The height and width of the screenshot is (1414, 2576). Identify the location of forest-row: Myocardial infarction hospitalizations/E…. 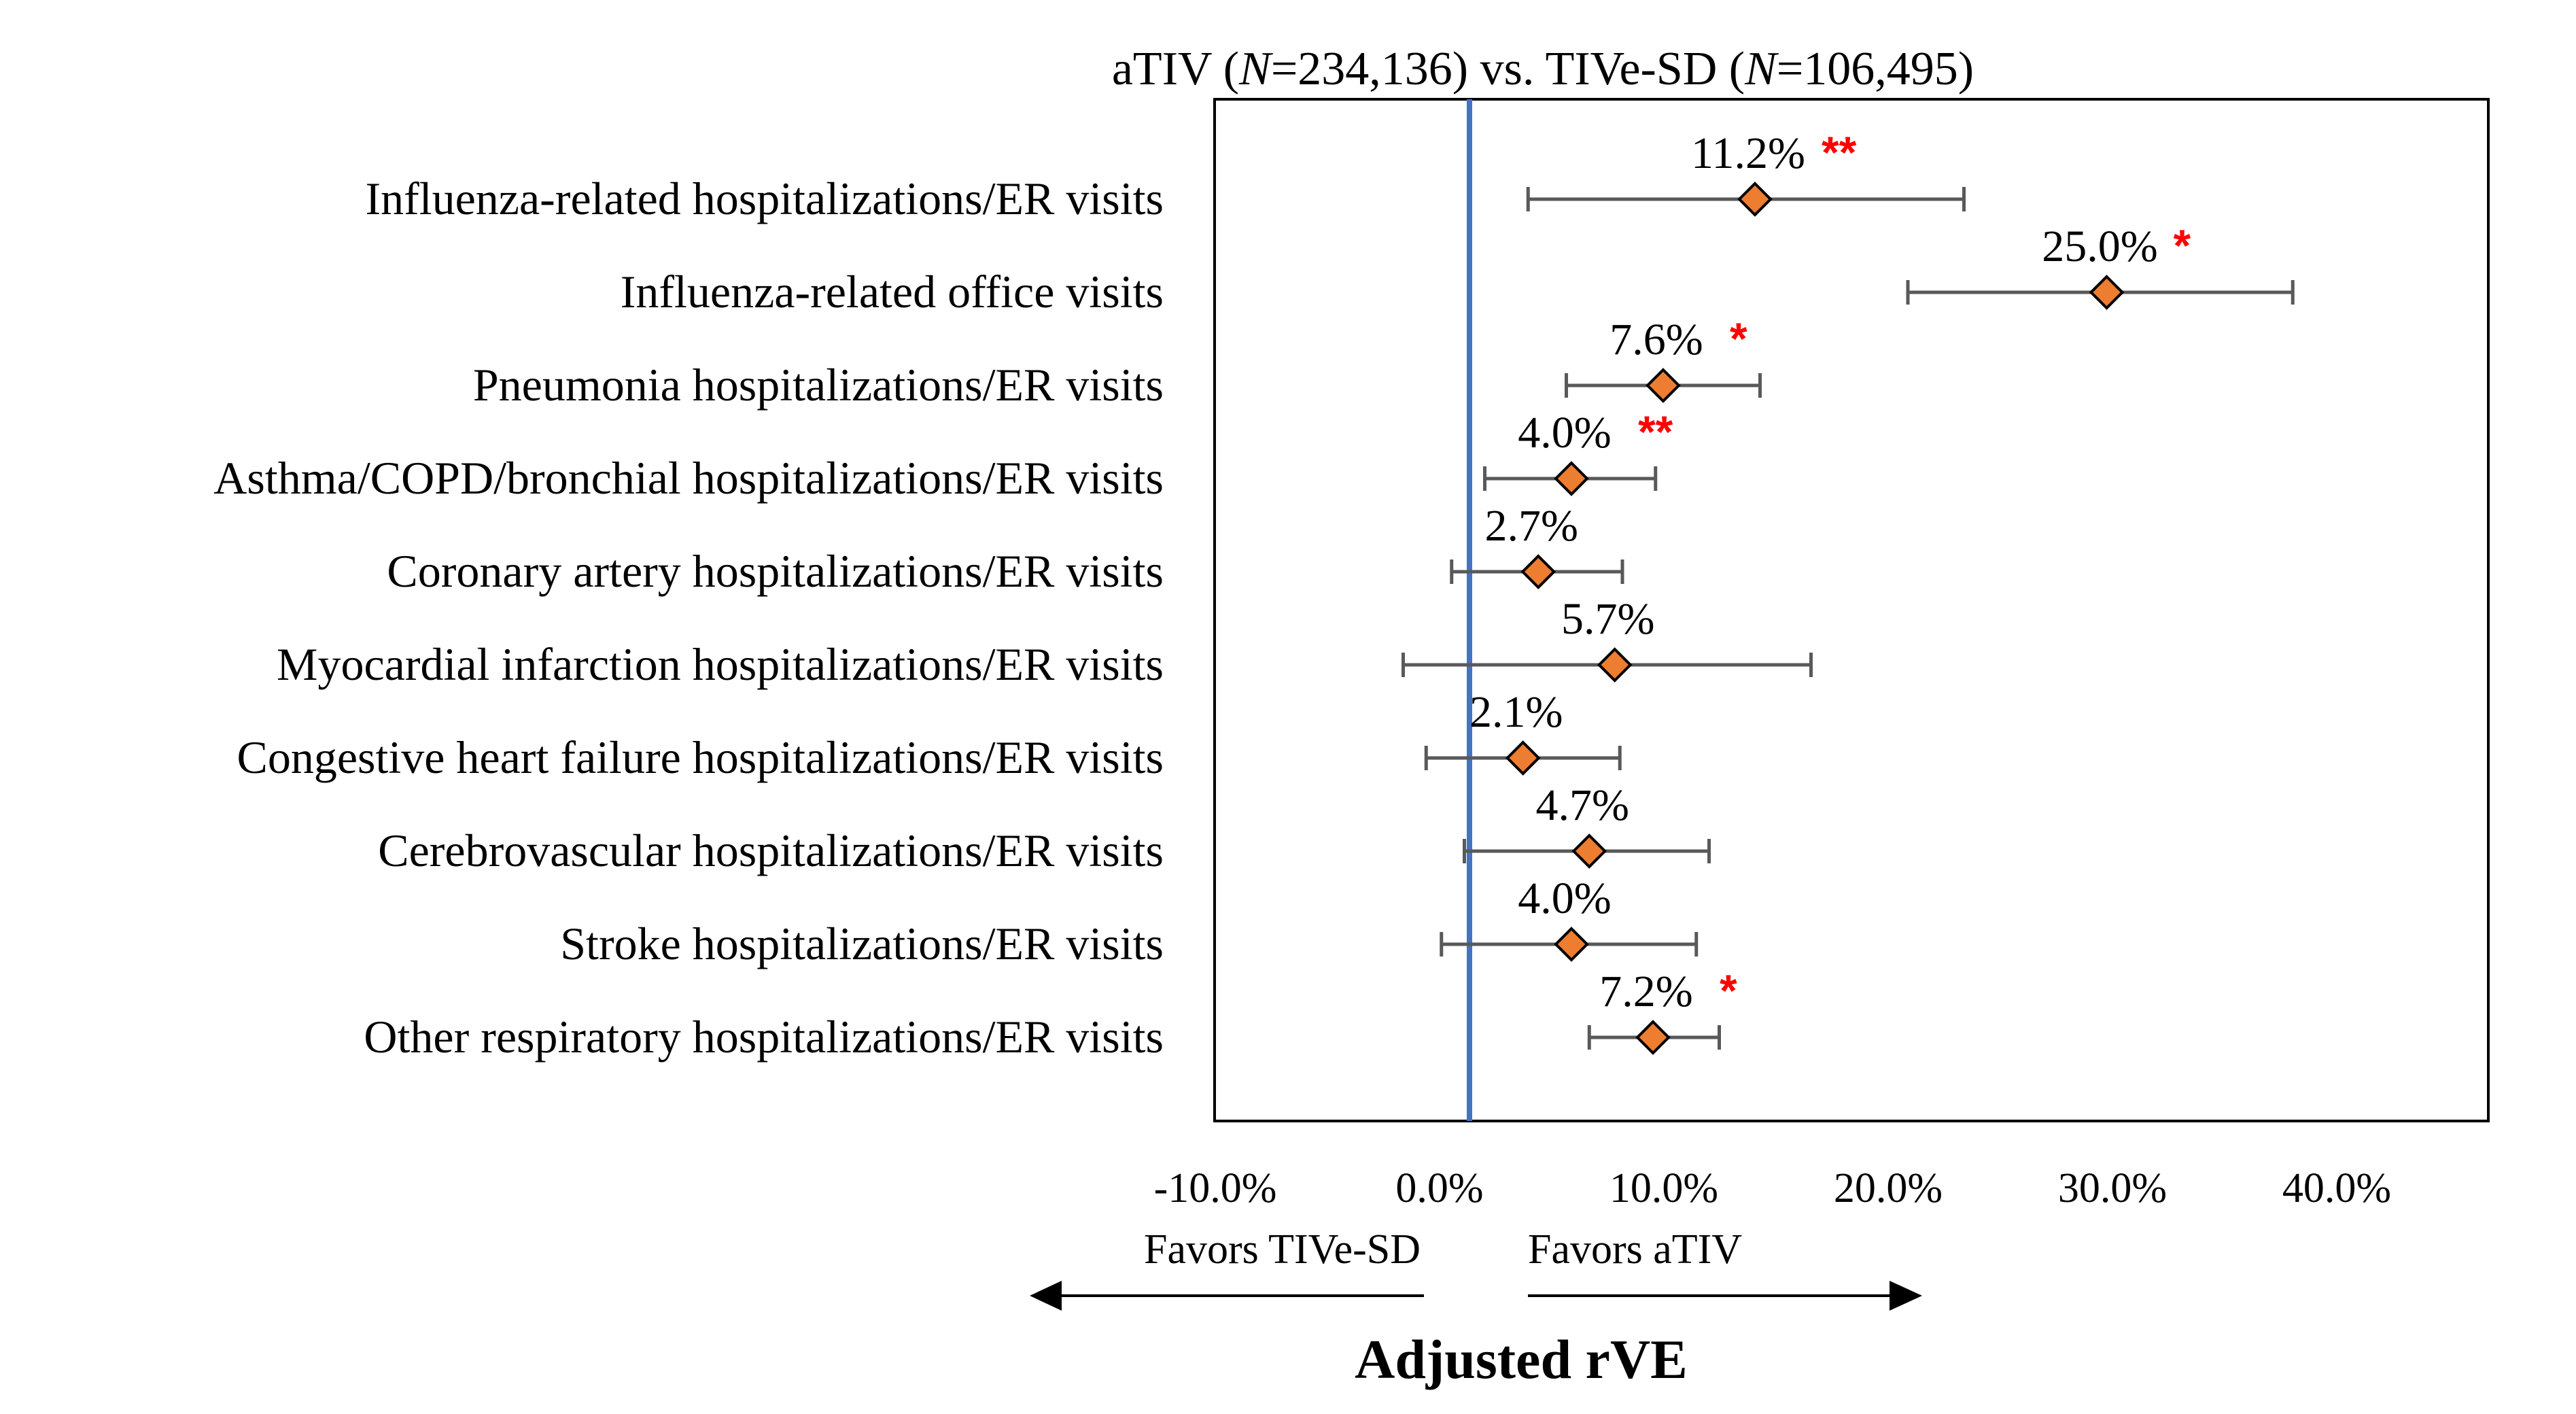
(1045, 642).